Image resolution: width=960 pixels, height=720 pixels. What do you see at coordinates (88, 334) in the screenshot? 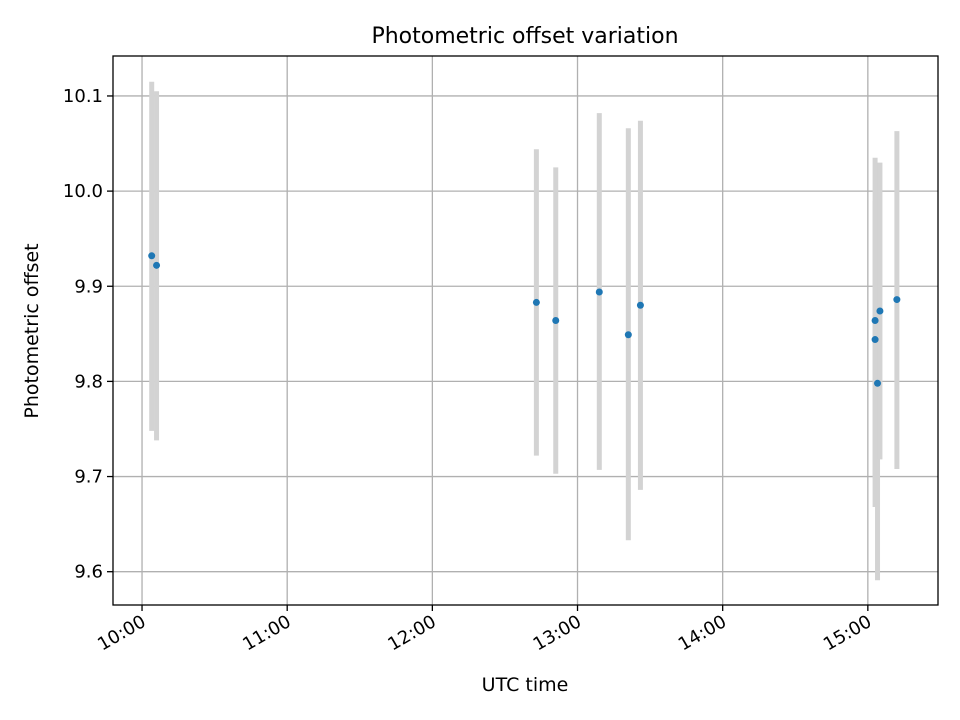
I see `y-axis-ticks: 9.6 9.7 9.8 9.9 10.0 10.1` at bounding box center [88, 334].